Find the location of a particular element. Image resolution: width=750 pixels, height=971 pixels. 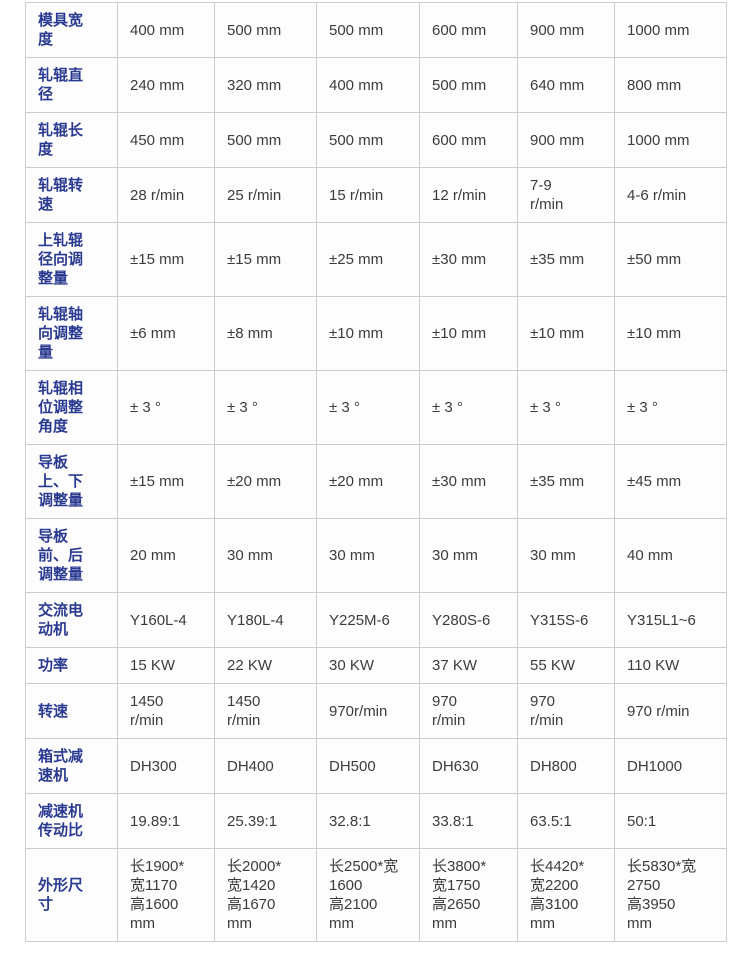

spec-value-cell: 30 KW is located at coordinates (368, 665).